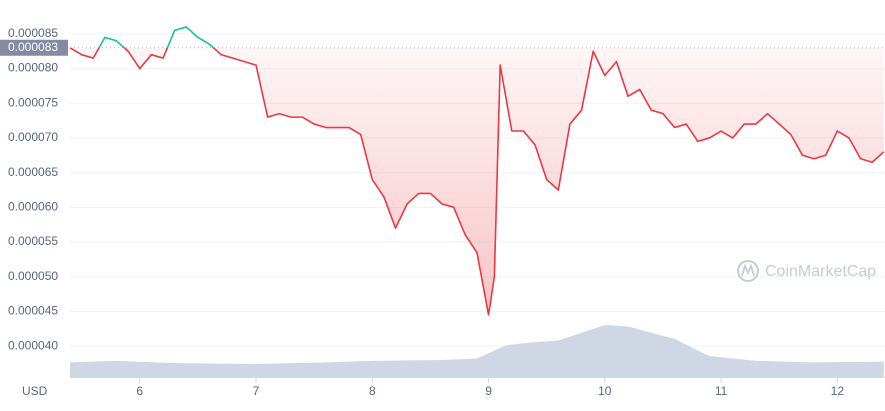 This screenshot has height=411, width=885. What do you see at coordinates (33, 172) in the screenshot?
I see `y-tick-label: 0.000065` at bounding box center [33, 172].